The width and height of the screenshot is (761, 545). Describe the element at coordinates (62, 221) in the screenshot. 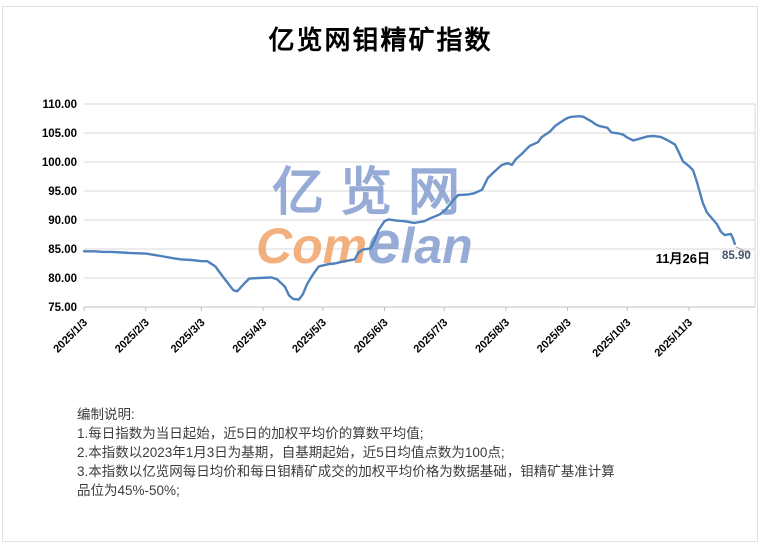

I see `y-tick-label: 90.00` at that location.